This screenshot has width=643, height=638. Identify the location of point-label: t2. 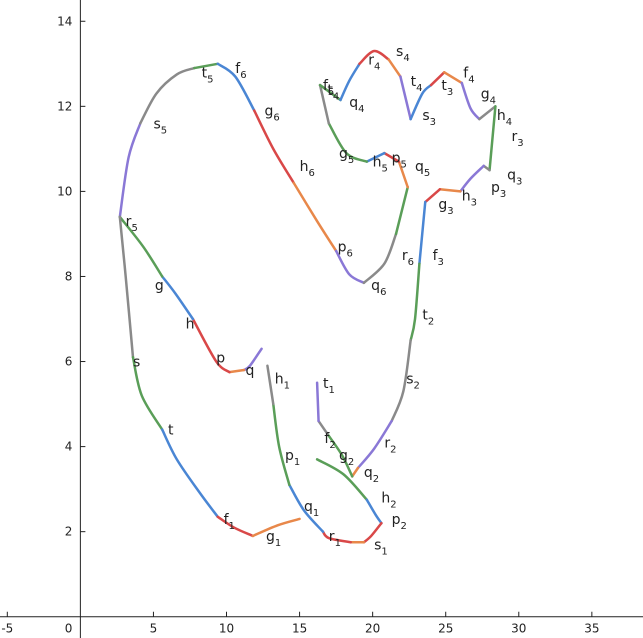
(428, 318).